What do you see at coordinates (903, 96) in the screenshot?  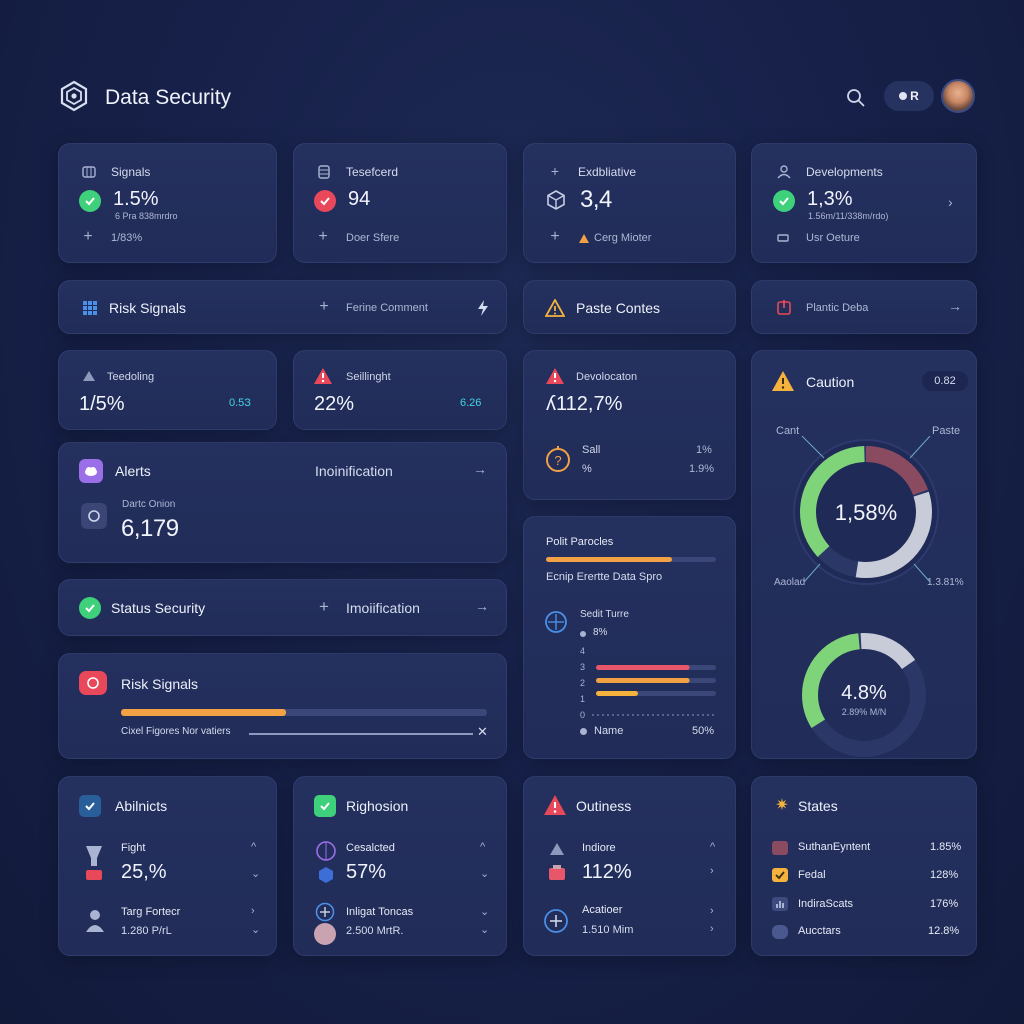 I see `toggle-icon` at bounding box center [903, 96].